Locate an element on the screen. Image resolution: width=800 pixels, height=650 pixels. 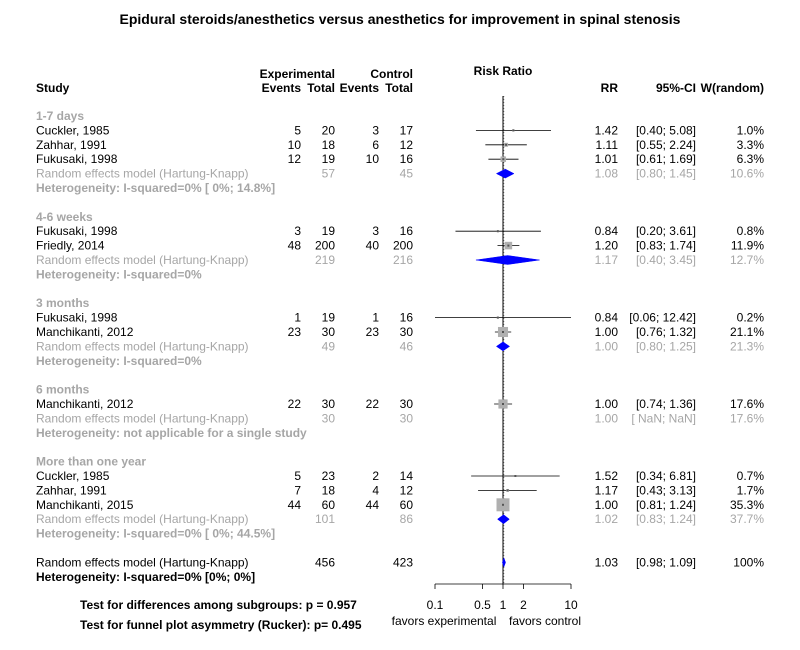
ctrl-total: 60 is located at coordinates (407, 505).